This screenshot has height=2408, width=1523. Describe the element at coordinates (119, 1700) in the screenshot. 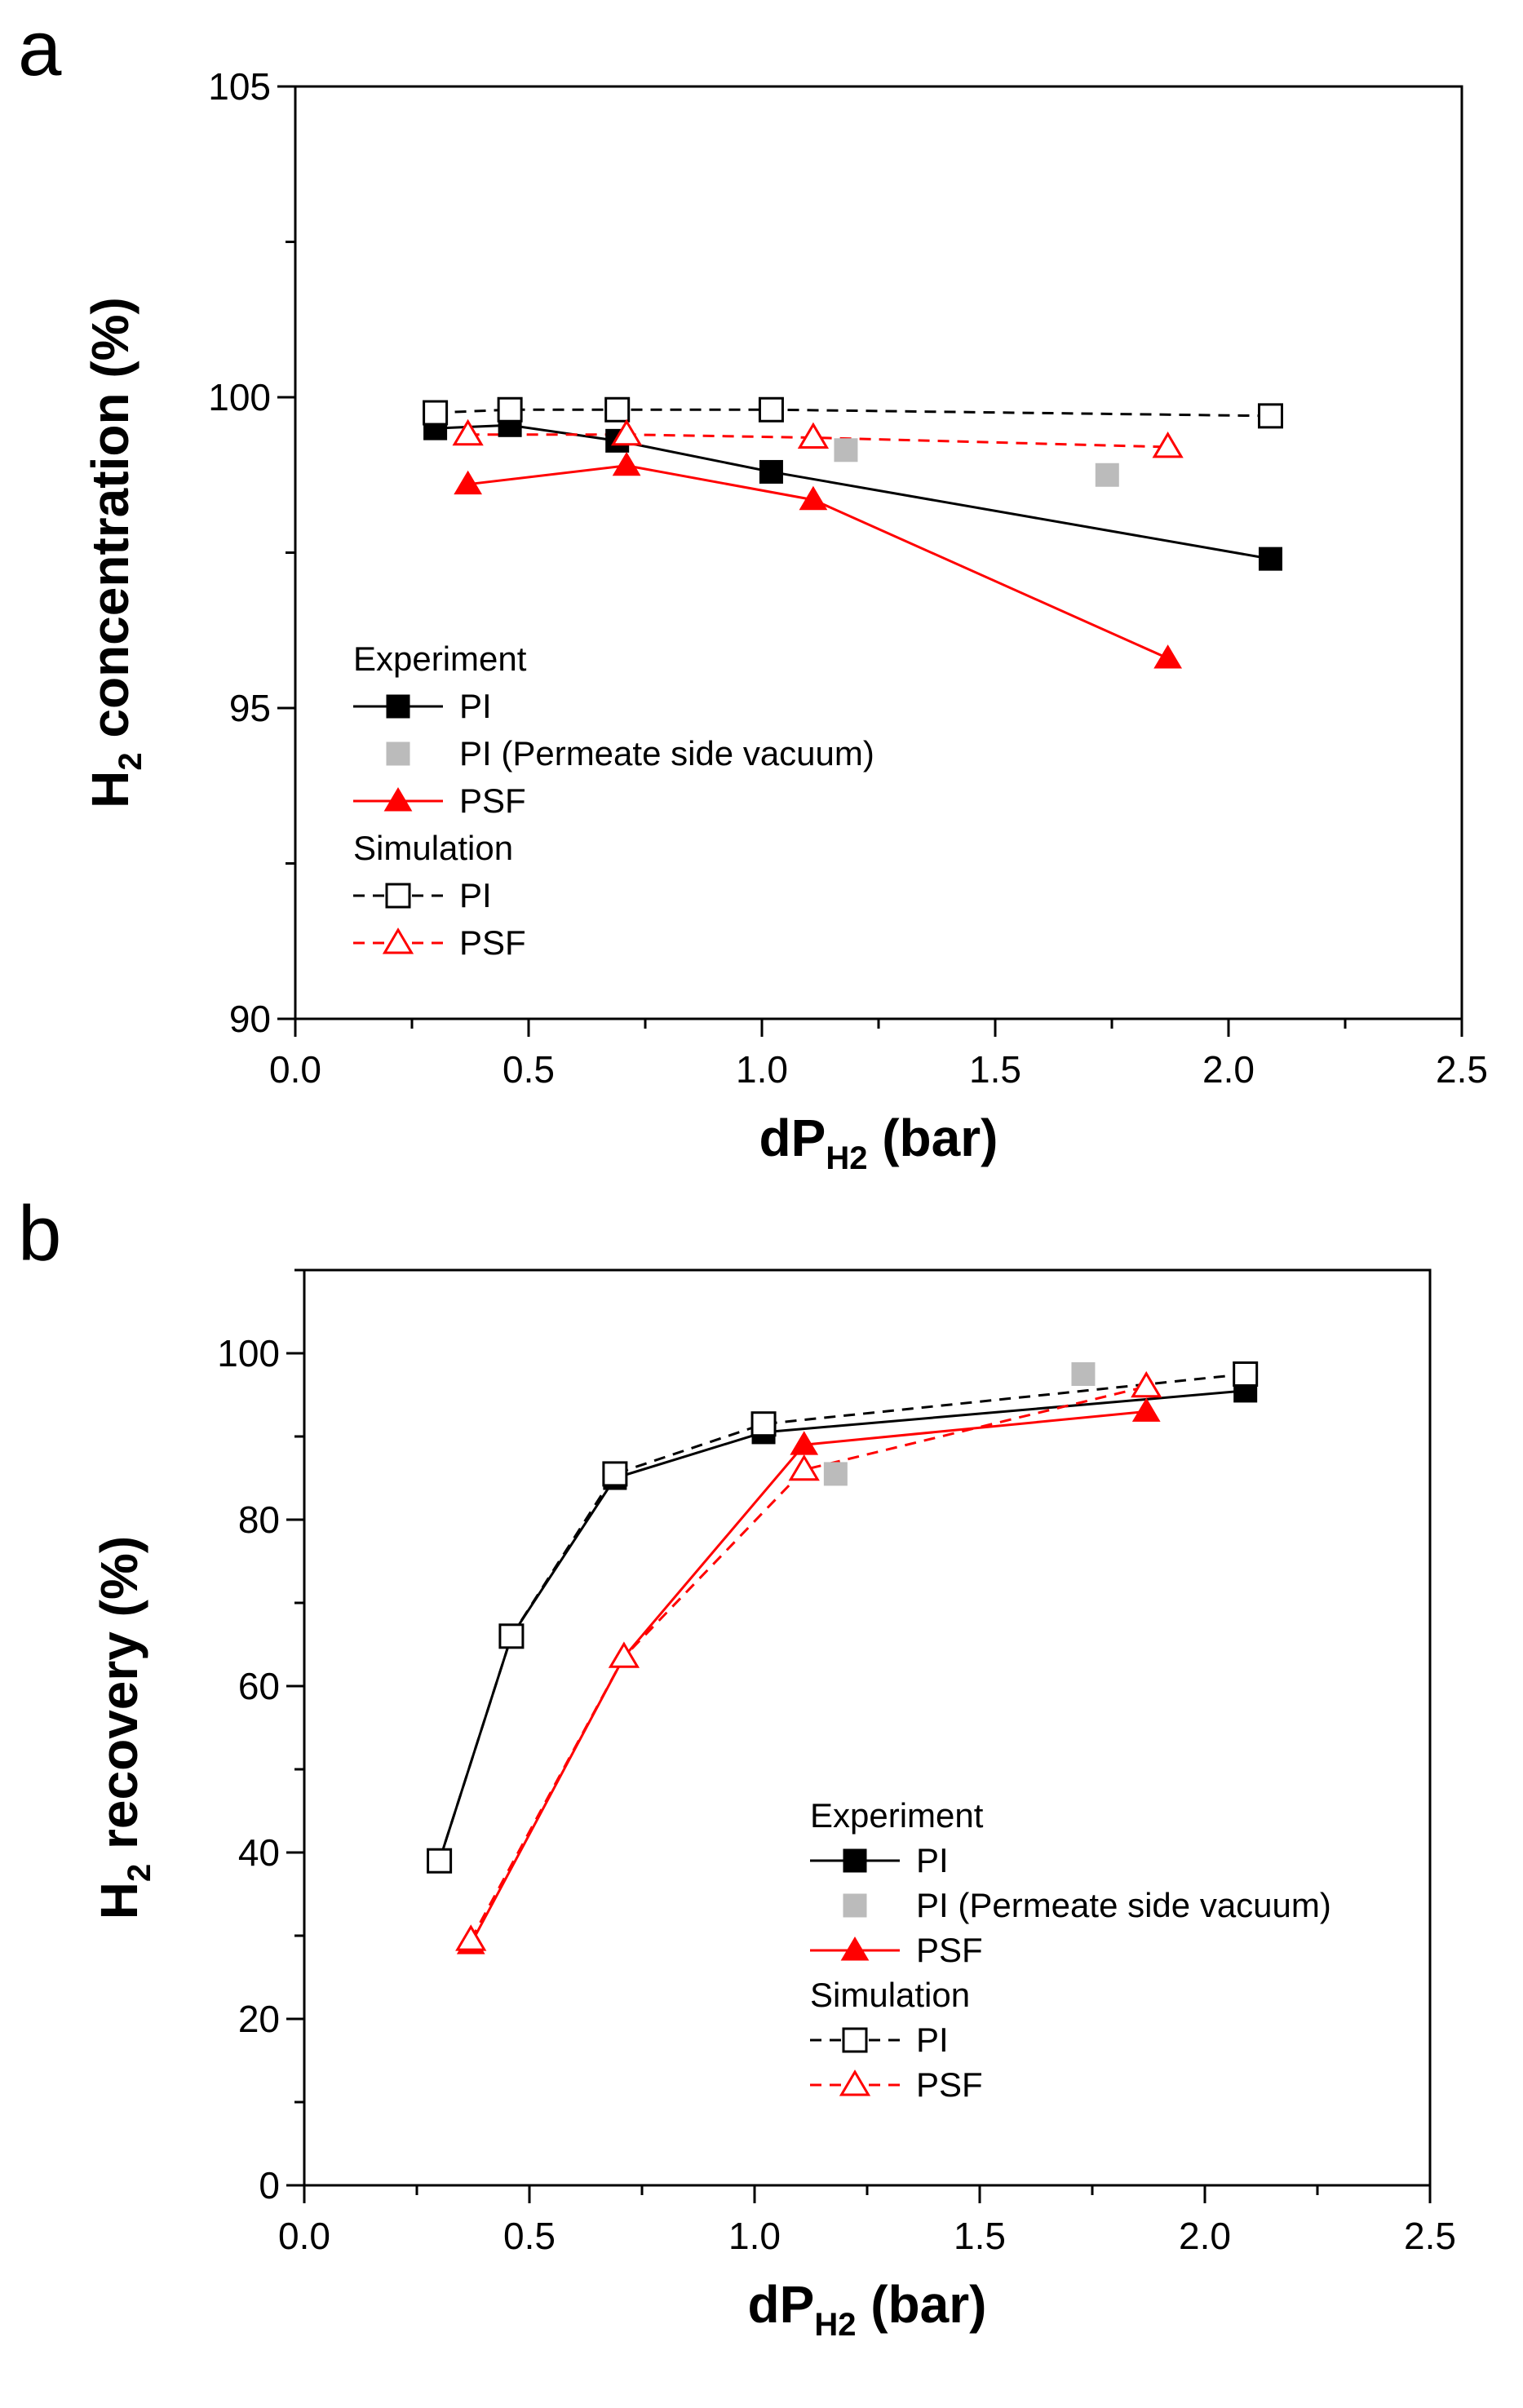

I see `y-axis-title-label: recovery (%)` at that location.